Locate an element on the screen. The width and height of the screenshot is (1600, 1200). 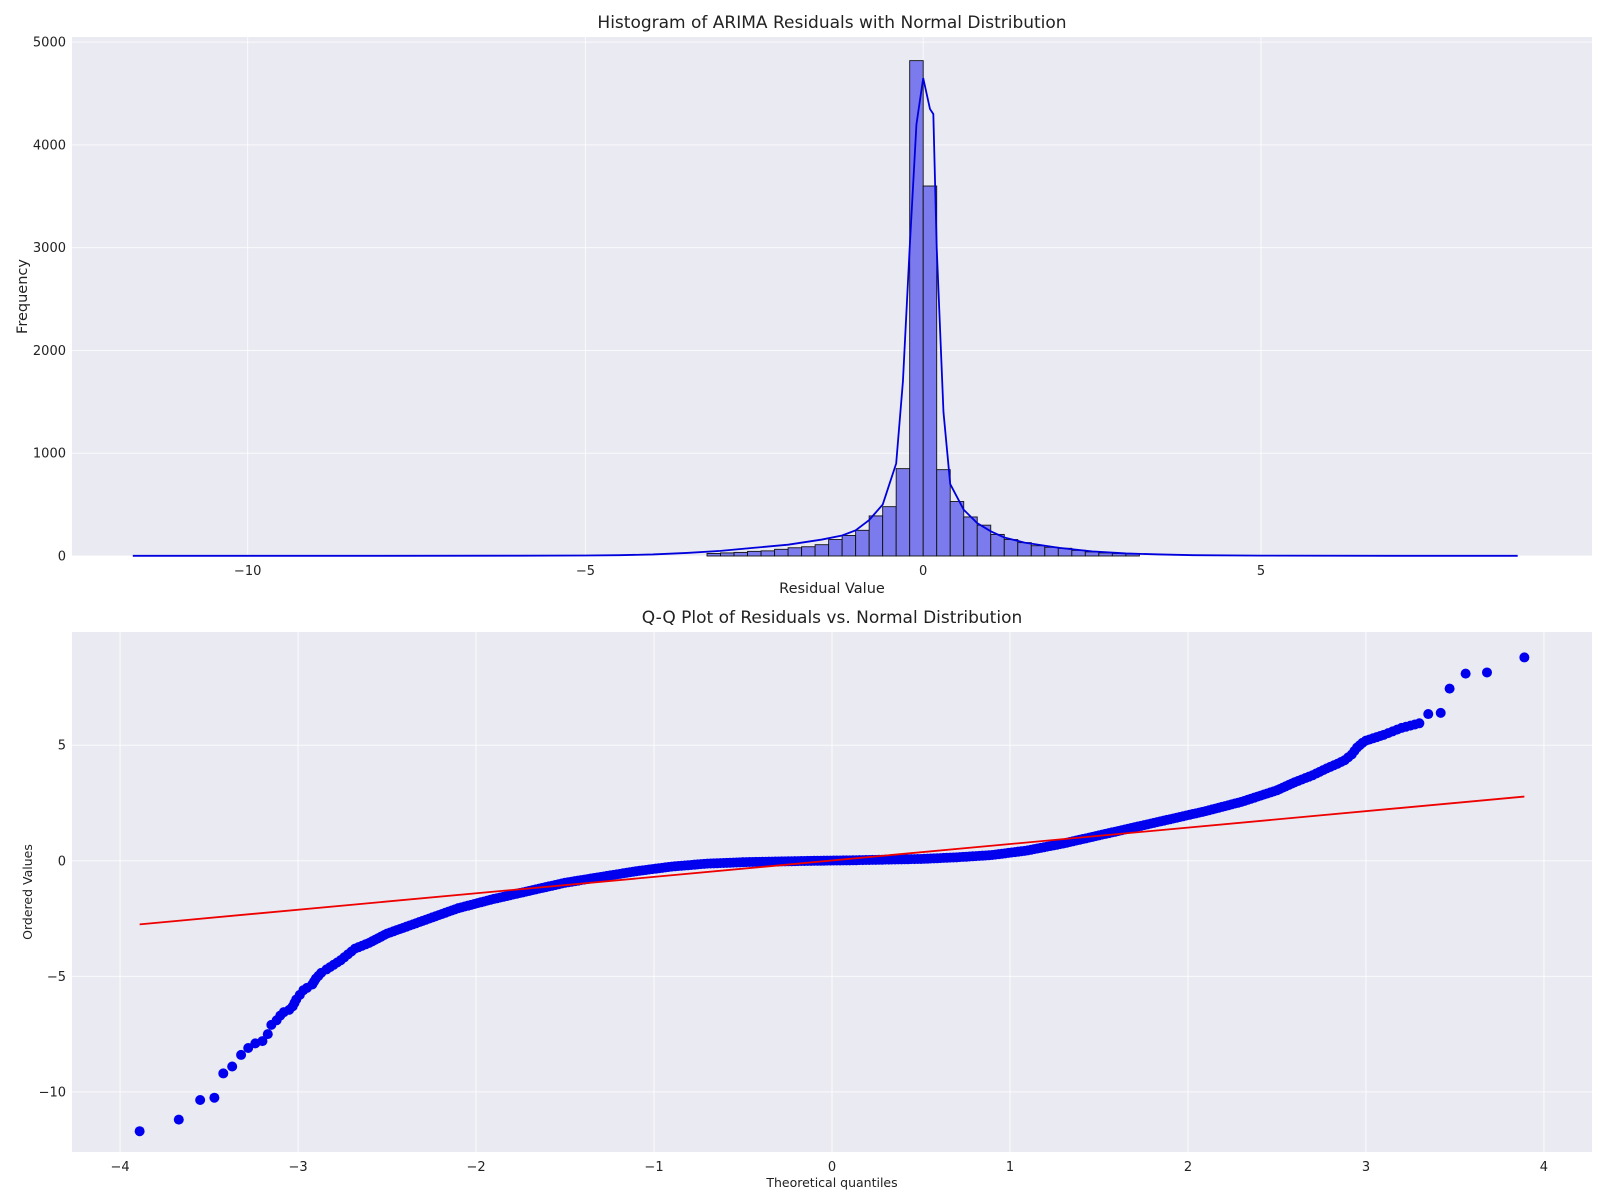
qq-x-tick: 2 is located at coordinates (1188, 1167).